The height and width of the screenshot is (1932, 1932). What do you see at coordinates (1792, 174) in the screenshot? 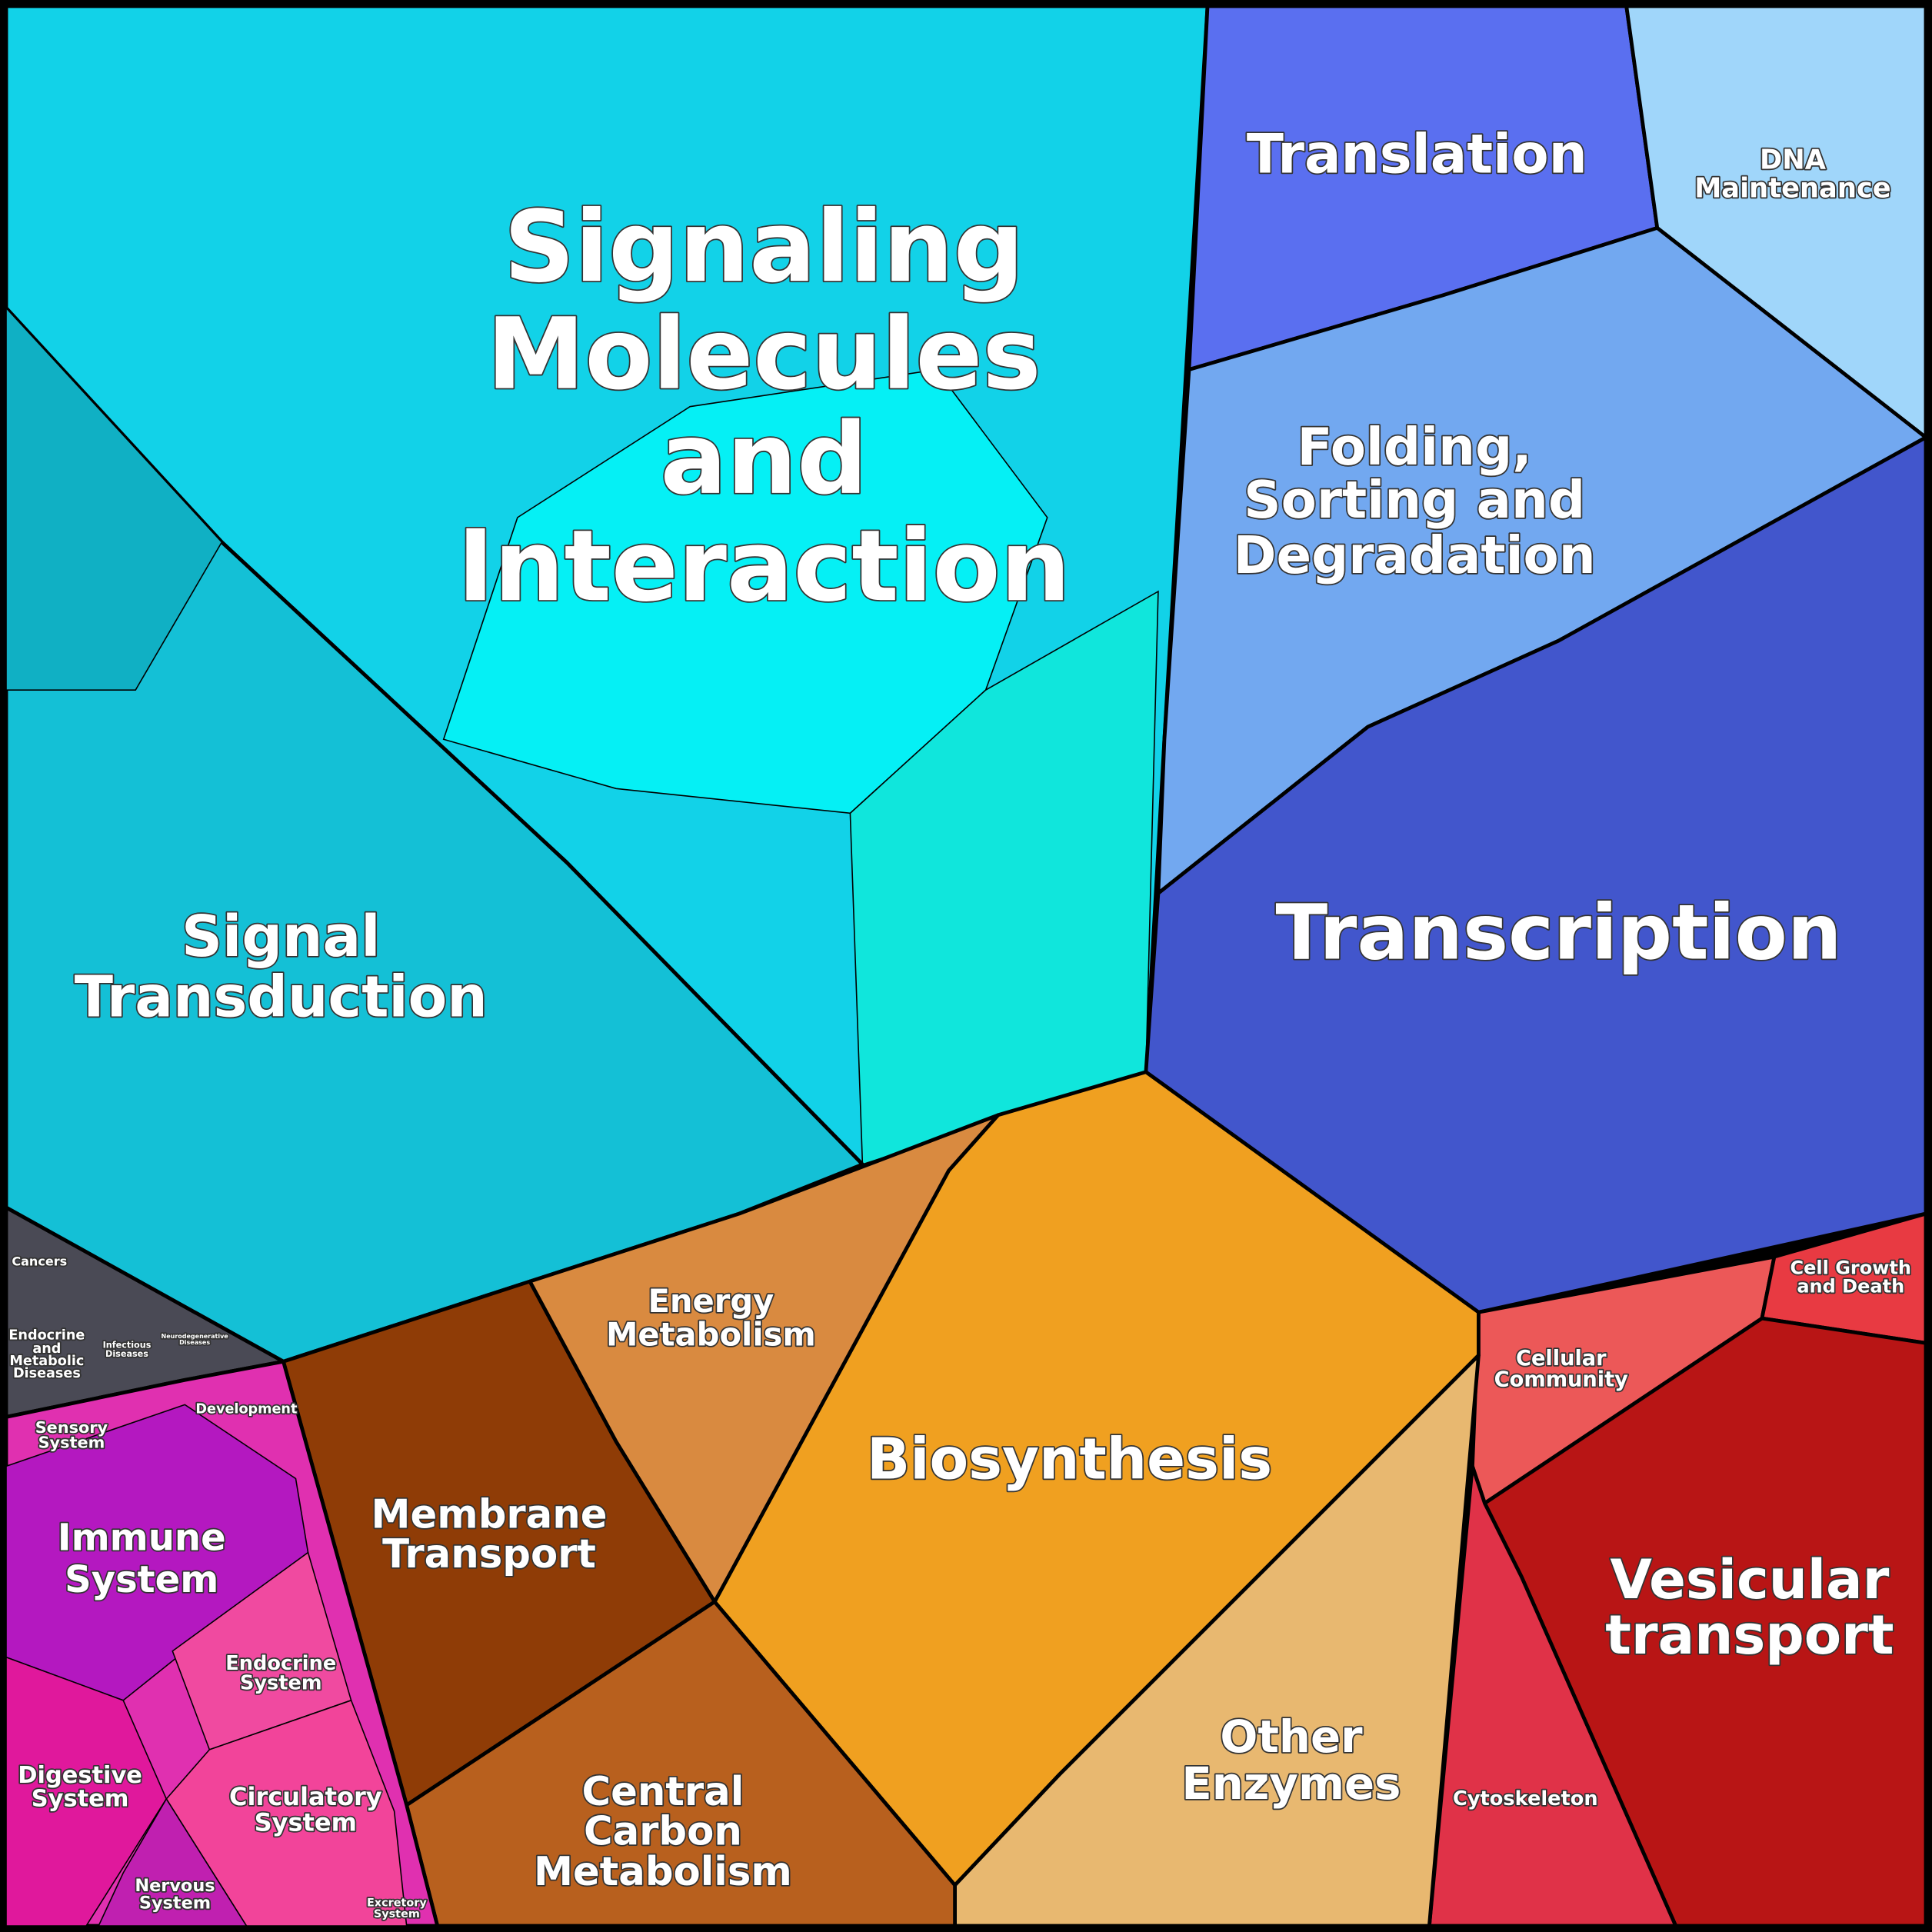
I see `label: DNA Maintenance` at bounding box center [1792, 174].